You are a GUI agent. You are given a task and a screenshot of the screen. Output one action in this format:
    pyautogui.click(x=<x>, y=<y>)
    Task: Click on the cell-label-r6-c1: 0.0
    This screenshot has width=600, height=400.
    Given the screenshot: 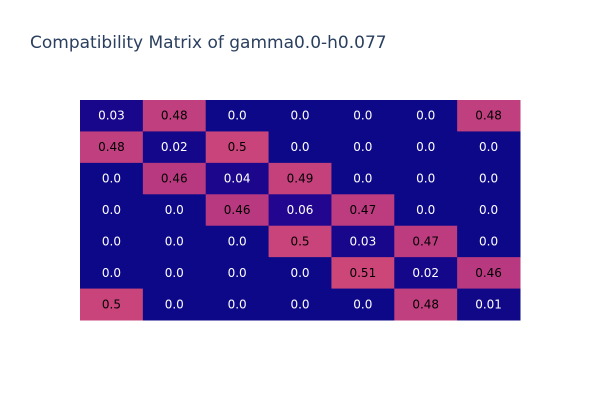 What is the action you would take?
    pyautogui.click(x=174, y=304)
    